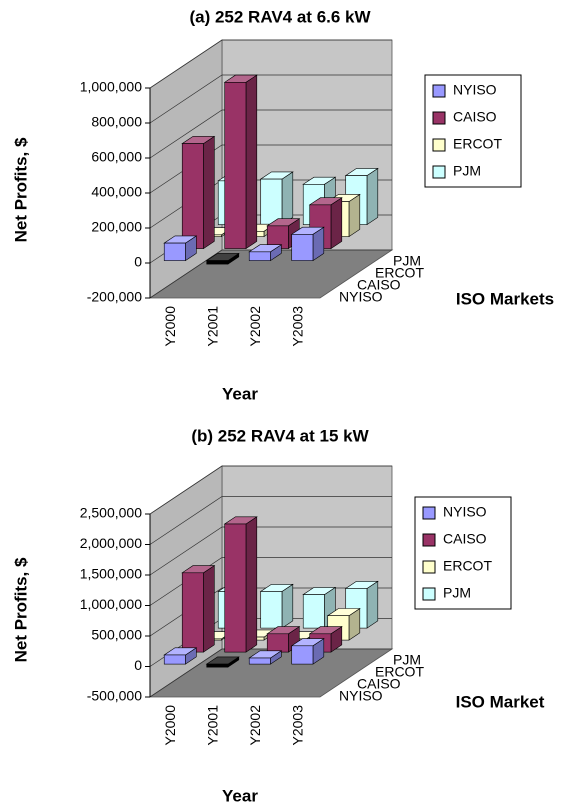  Describe the element at coordinates (116, 227) in the screenshot. I see `y-tick-label: 200,000` at that location.